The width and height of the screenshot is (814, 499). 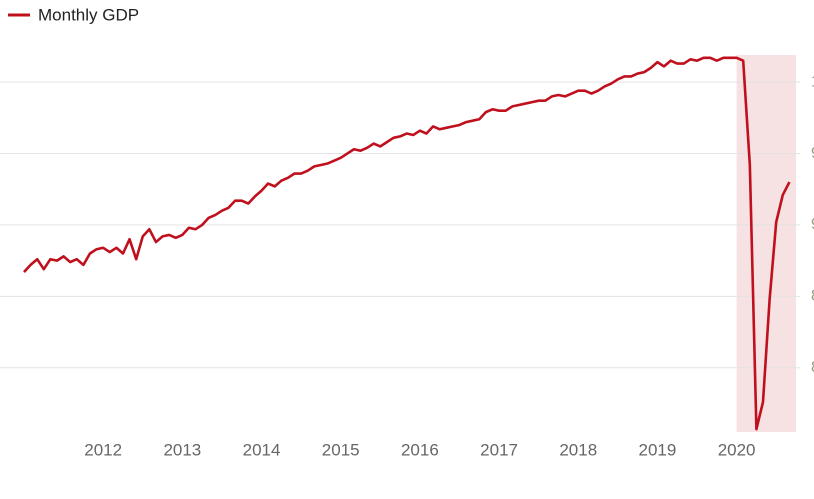 I want to click on y-tick-label: 85, so click(x=812, y=296).